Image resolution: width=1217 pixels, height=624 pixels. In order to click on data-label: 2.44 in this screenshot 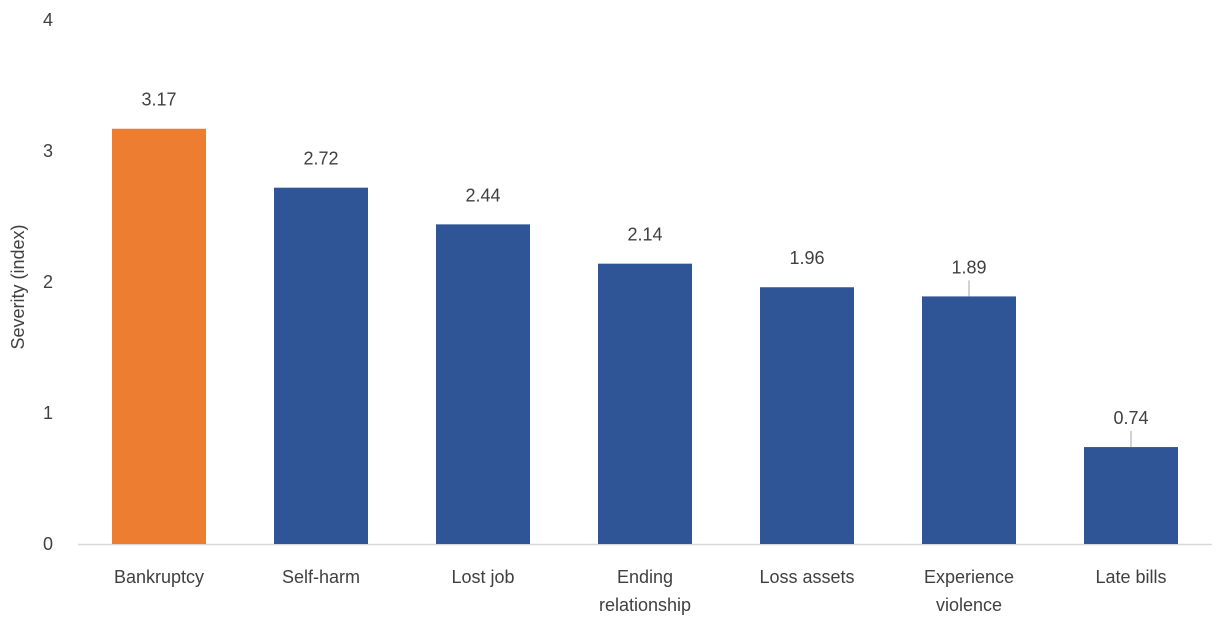, I will do `click(482, 195)`.